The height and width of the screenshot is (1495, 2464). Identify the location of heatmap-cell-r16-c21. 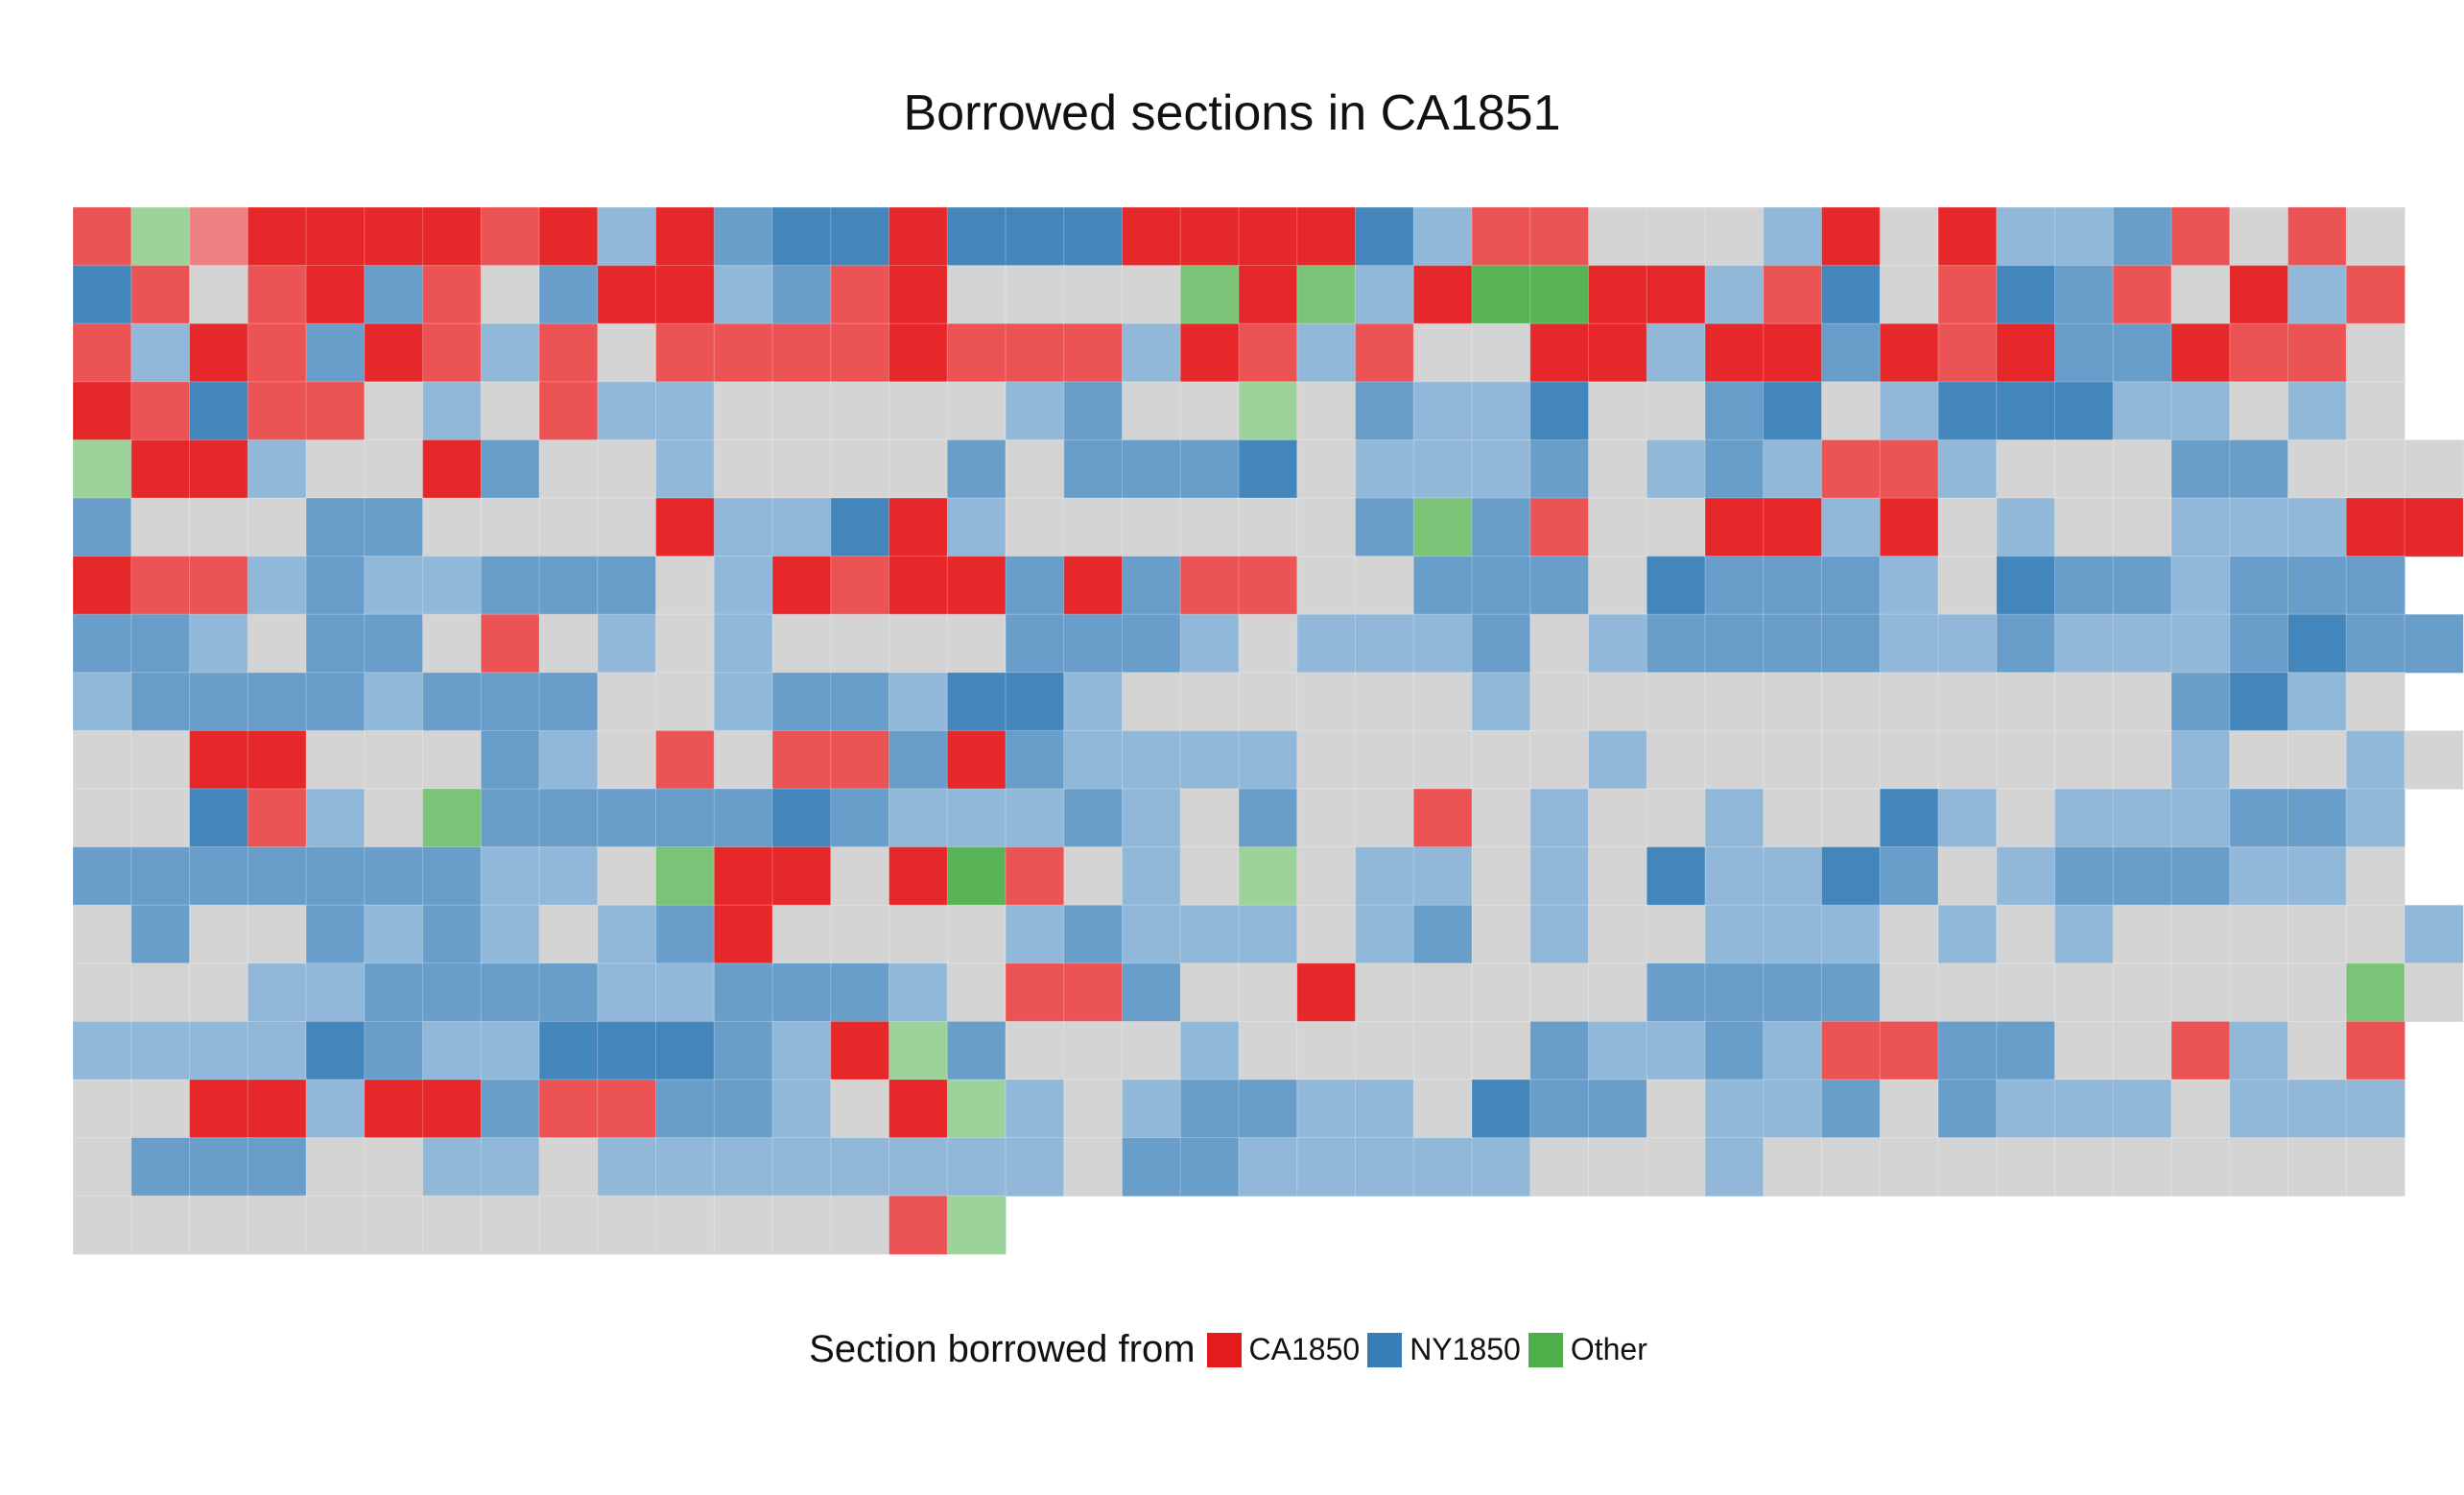
(1326, 1167).